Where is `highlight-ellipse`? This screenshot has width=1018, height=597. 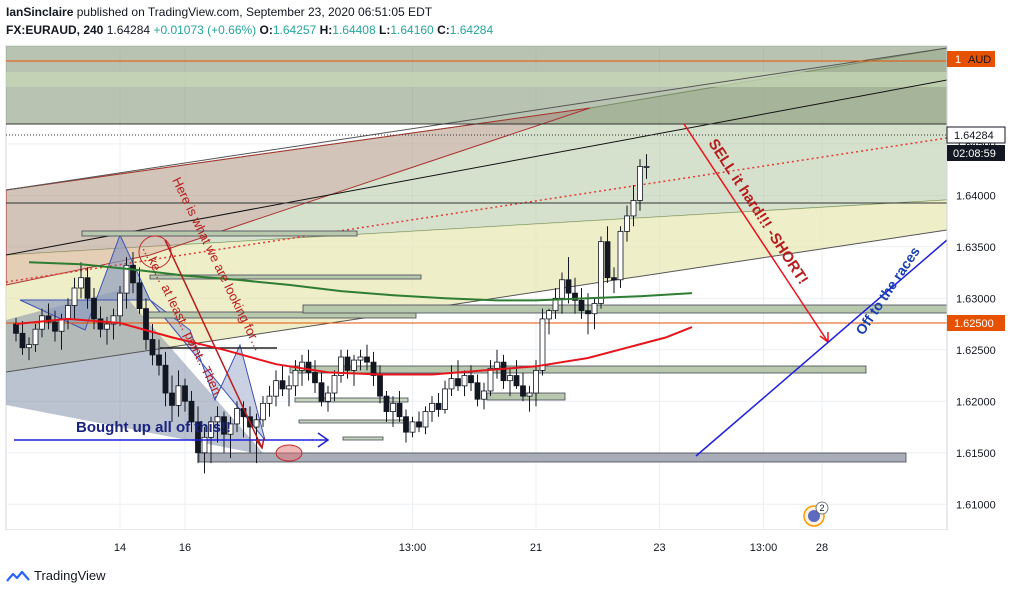
highlight-ellipse is located at coordinates (289, 453).